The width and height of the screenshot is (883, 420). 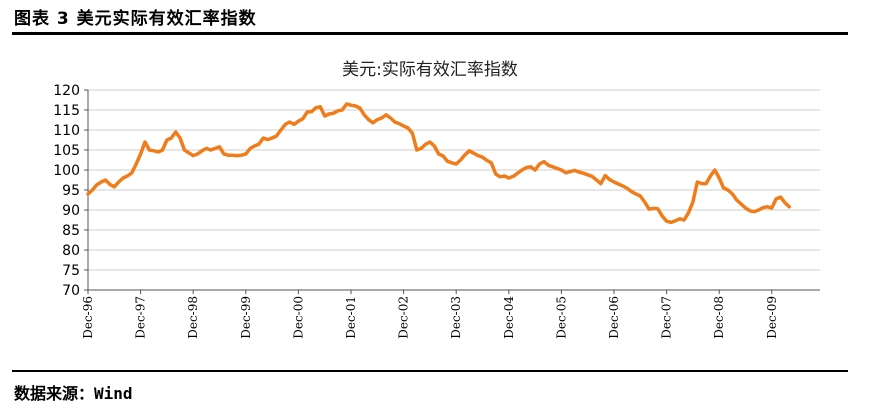 What do you see at coordinates (509, 317) in the screenshot?
I see `x-tick-label: Dec-04` at bounding box center [509, 317].